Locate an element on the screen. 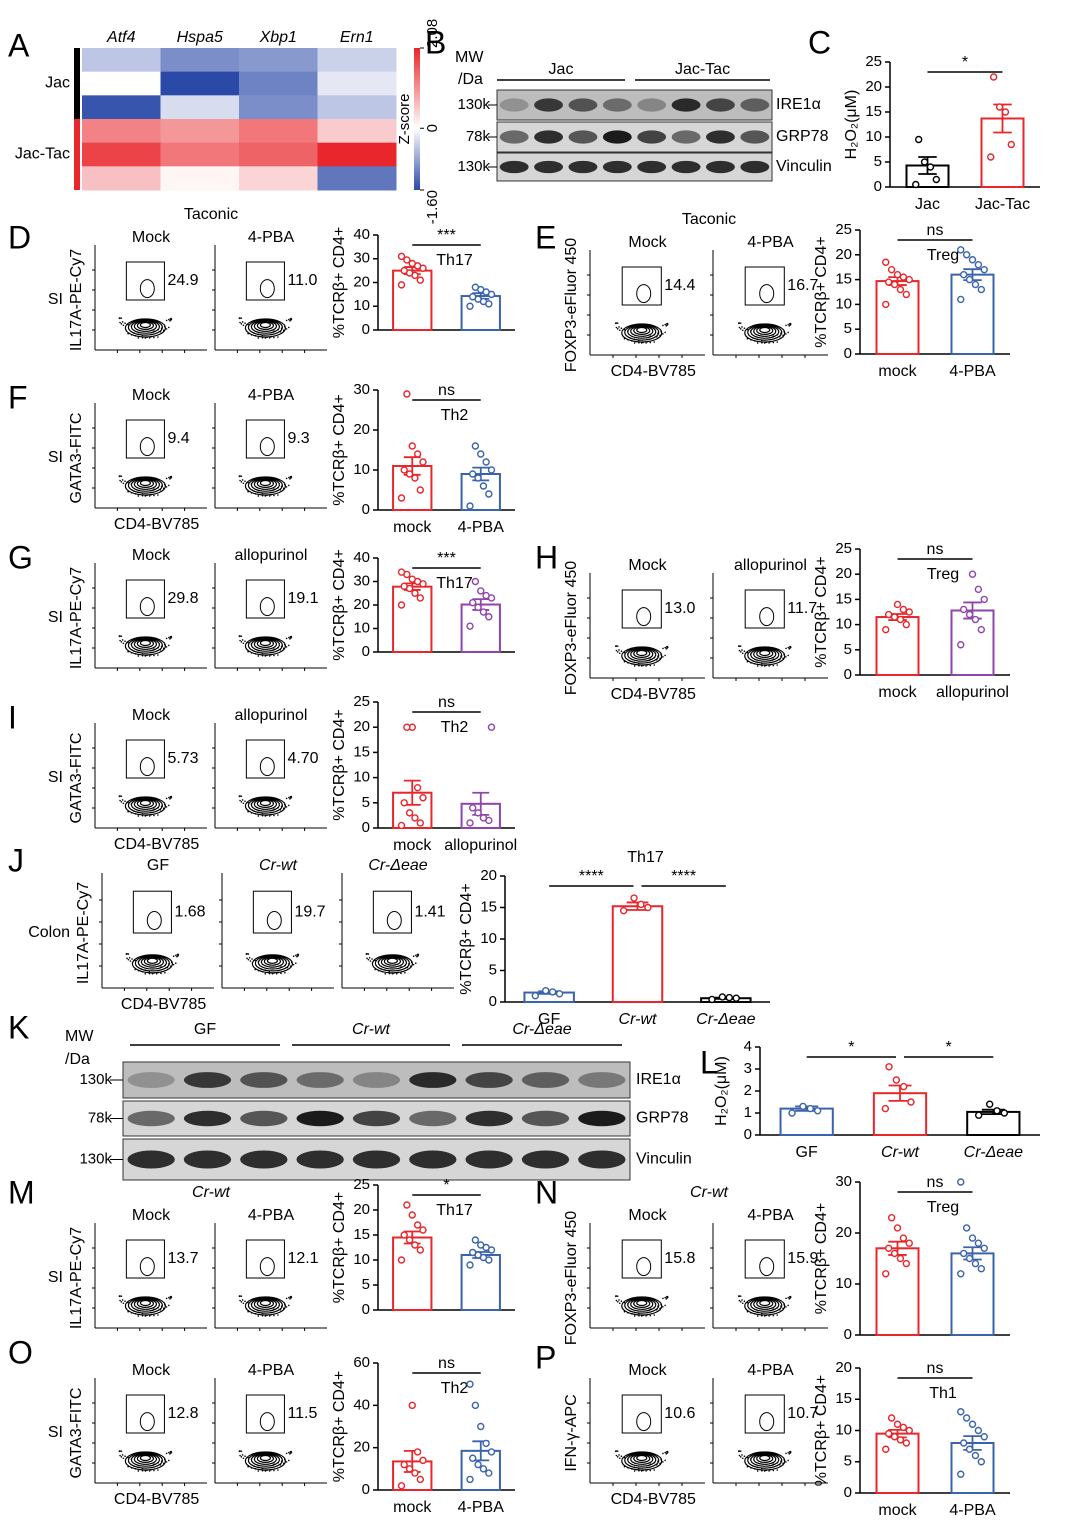 Image resolution: width=1080 pixels, height=1527 pixels. group-label: Jac is located at coordinates (561, 69).